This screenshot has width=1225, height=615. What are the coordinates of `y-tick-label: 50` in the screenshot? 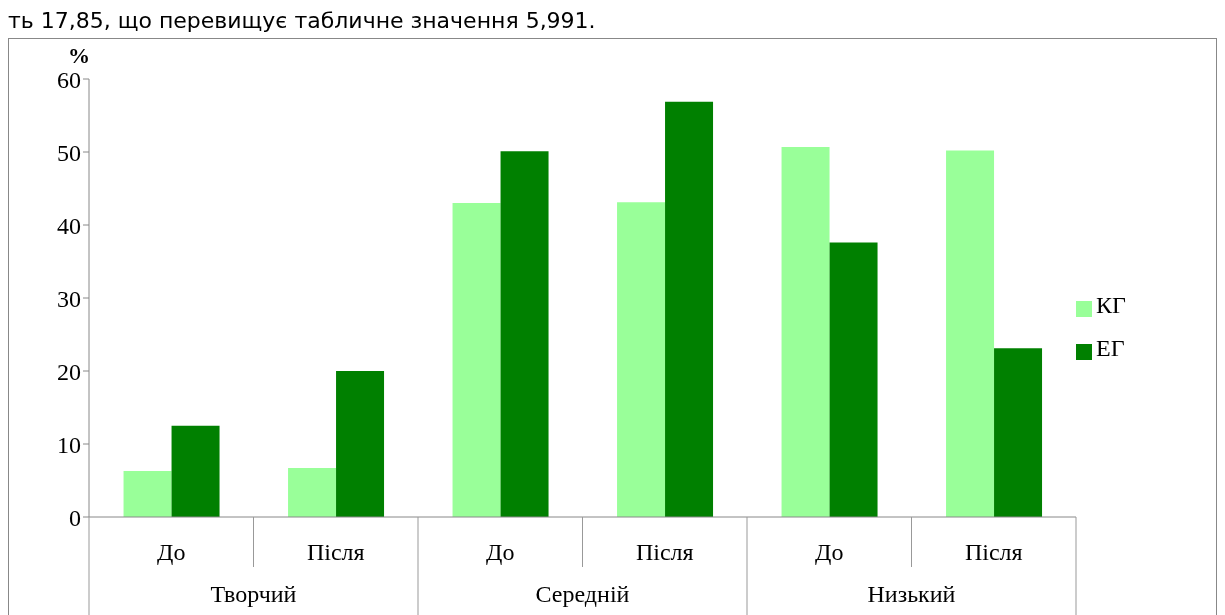 It's located at (69, 152).